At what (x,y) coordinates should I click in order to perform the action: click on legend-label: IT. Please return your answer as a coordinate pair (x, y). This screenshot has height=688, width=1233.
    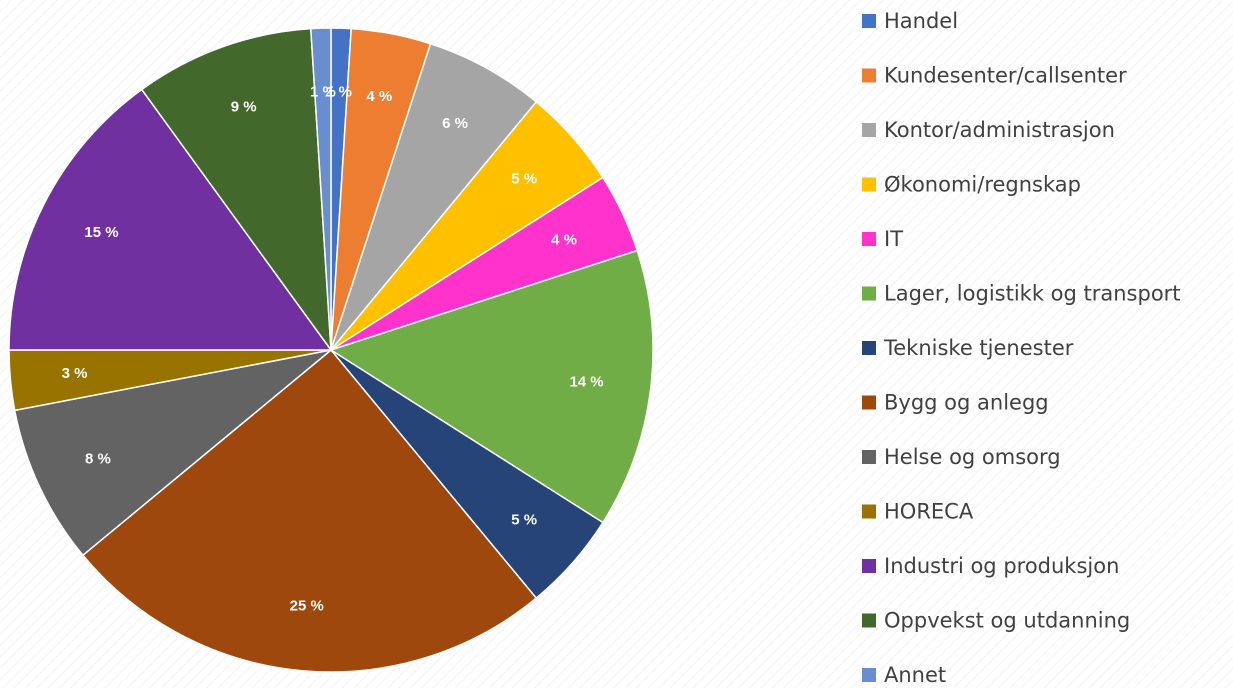
    Looking at the image, I should click on (893, 239).